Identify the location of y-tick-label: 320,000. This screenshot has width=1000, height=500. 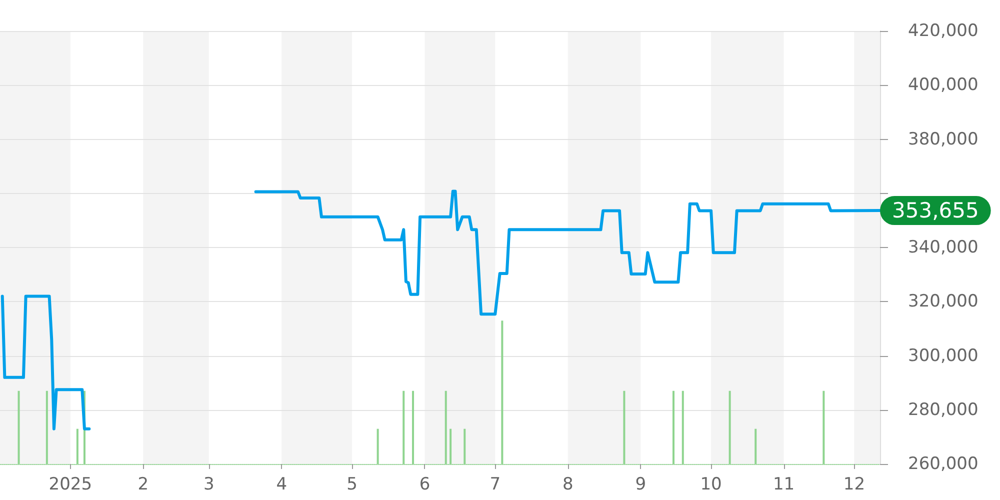
(943, 302).